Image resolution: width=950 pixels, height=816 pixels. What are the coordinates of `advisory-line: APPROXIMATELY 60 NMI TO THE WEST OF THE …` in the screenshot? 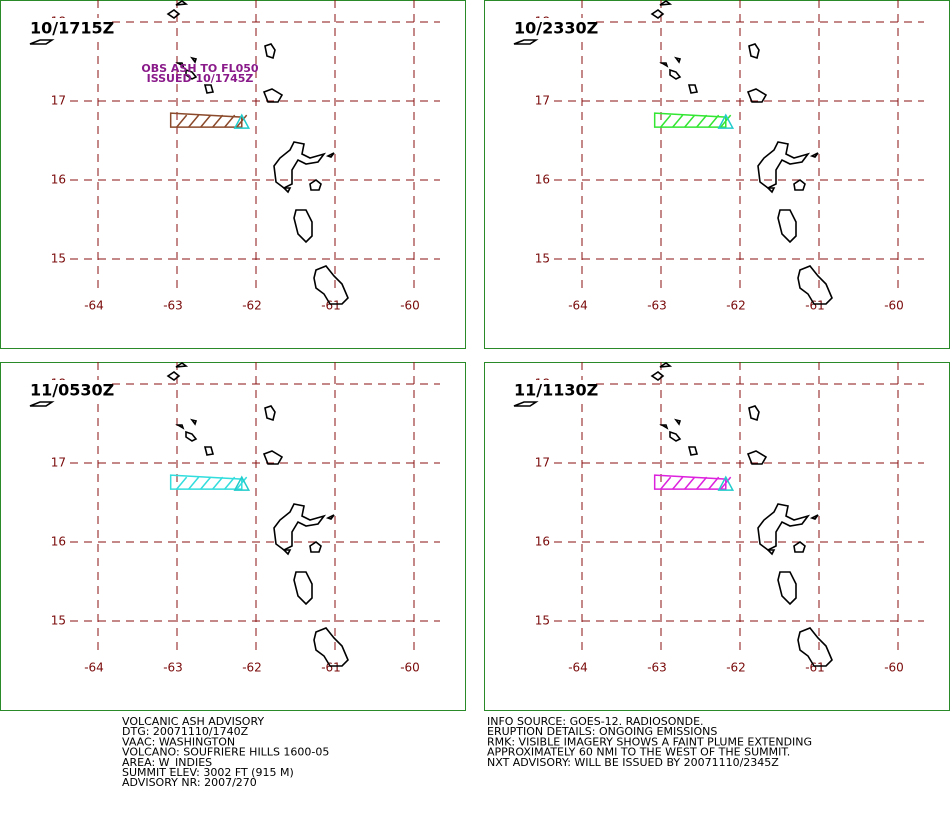 It's located at (638, 752).